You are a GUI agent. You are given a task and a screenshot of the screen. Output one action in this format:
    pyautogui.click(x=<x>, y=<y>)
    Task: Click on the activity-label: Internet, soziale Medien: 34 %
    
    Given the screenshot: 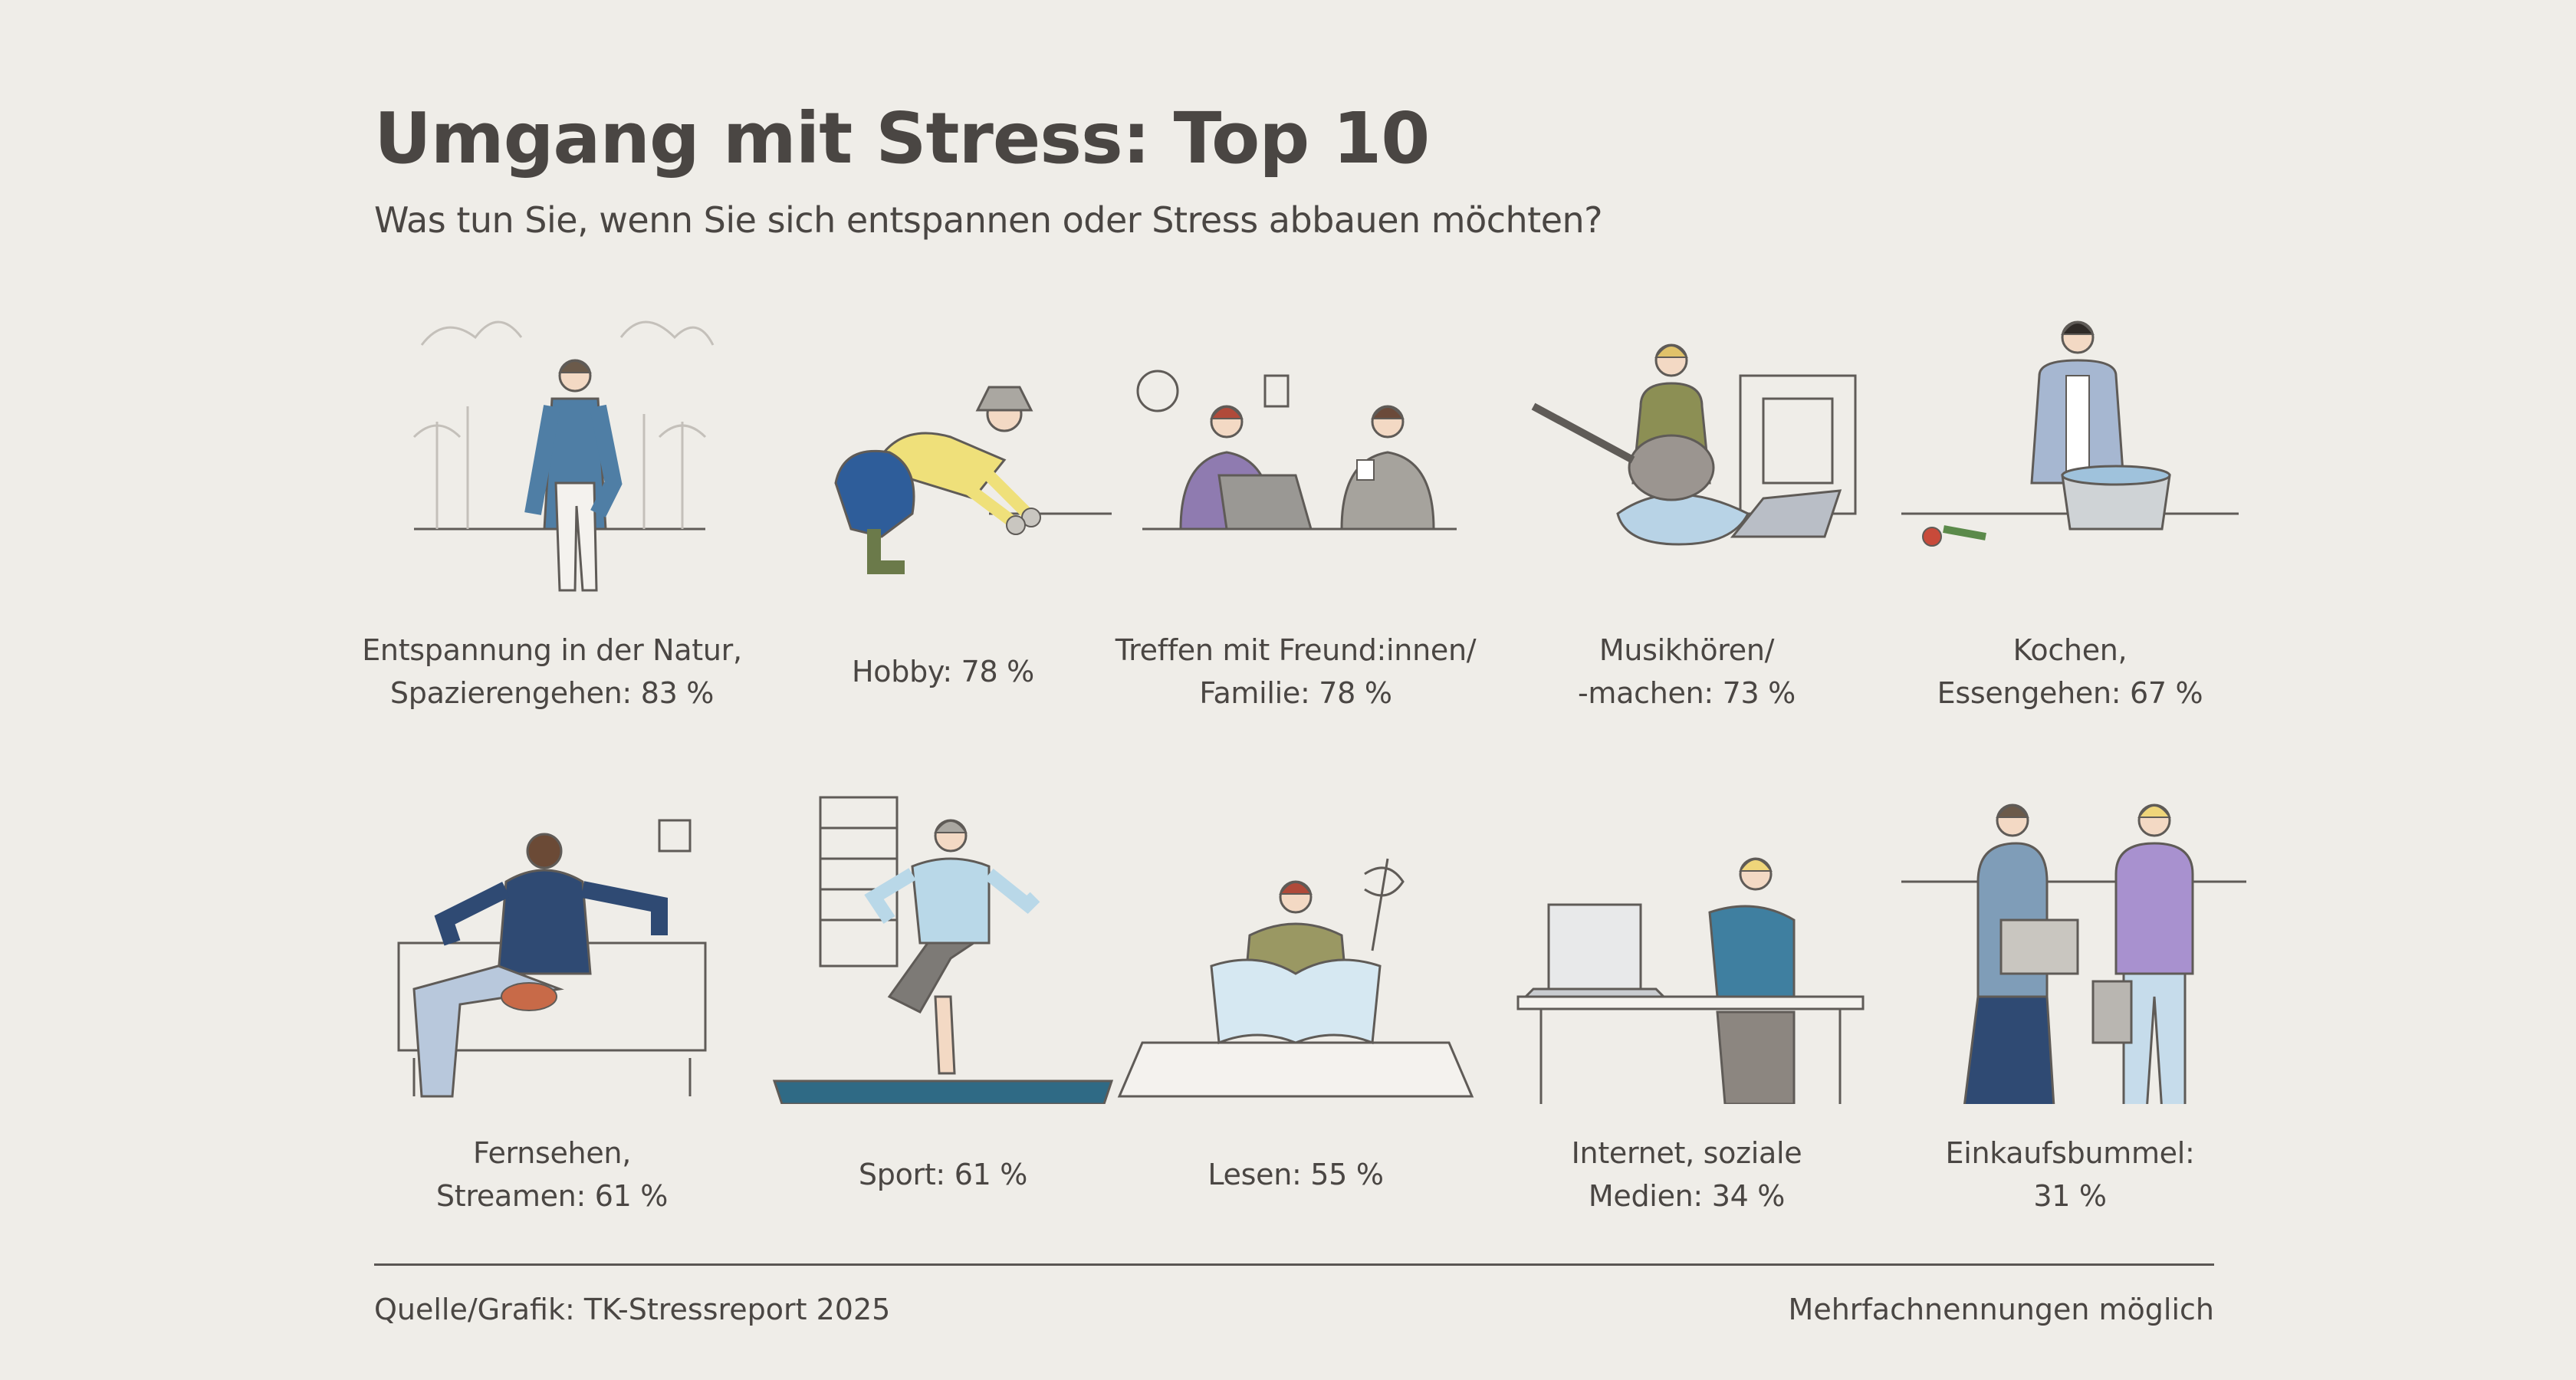 What is the action you would take?
    pyautogui.click(x=1687, y=1175)
    